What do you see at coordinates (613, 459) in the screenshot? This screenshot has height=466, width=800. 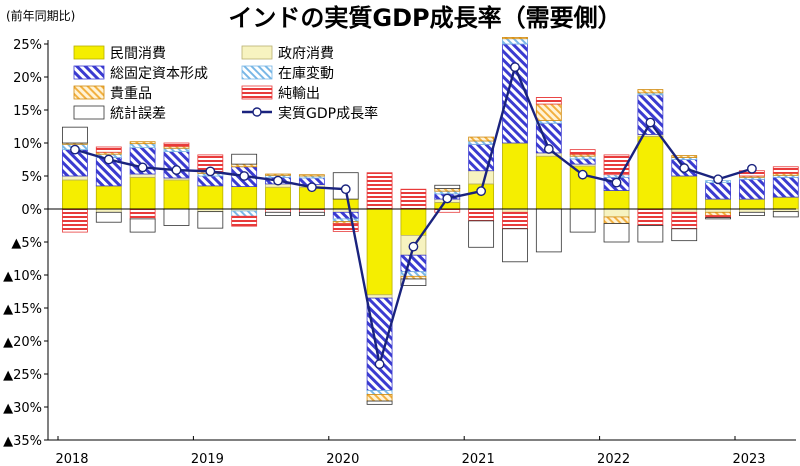 I see `x-tick-label: 2022` at bounding box center [613, 459].